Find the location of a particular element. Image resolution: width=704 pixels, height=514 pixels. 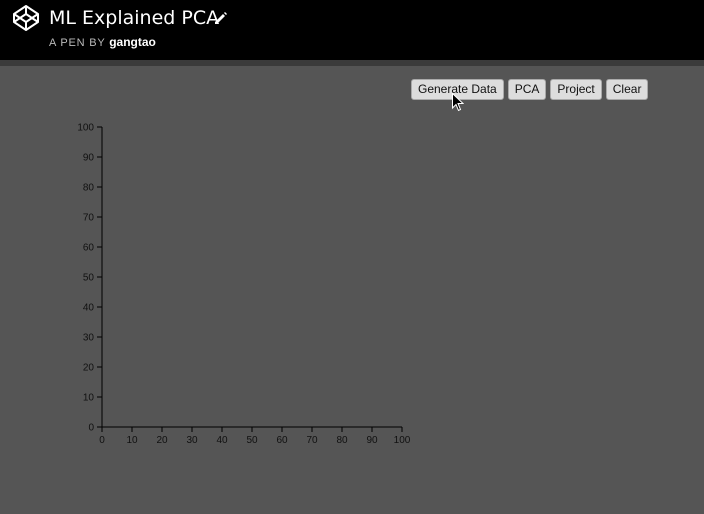

y-tick-label: 90 is located at coordinates (89, 158).